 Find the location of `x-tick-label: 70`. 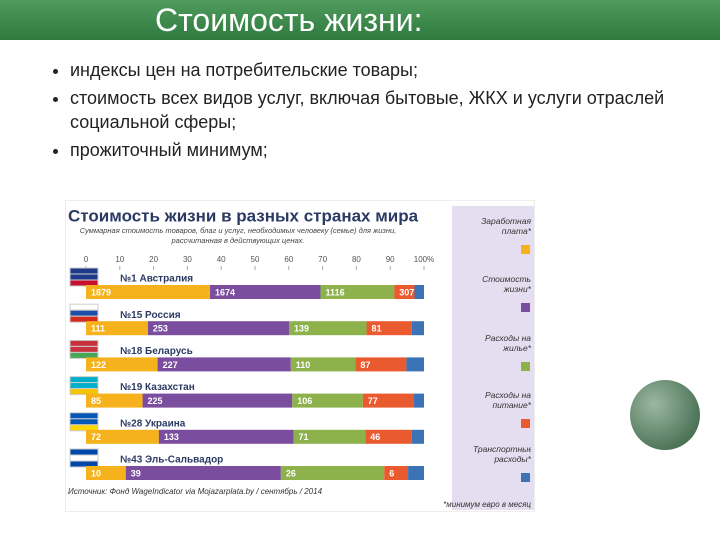

x-tick-label: 70 is located at coordinates (322, 259).